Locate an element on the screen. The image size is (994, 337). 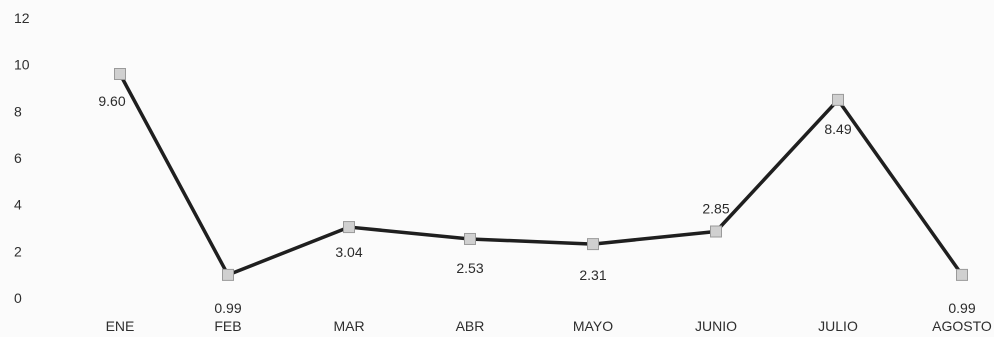
y-tick-label: 4 is located at coordinates (18, 205).